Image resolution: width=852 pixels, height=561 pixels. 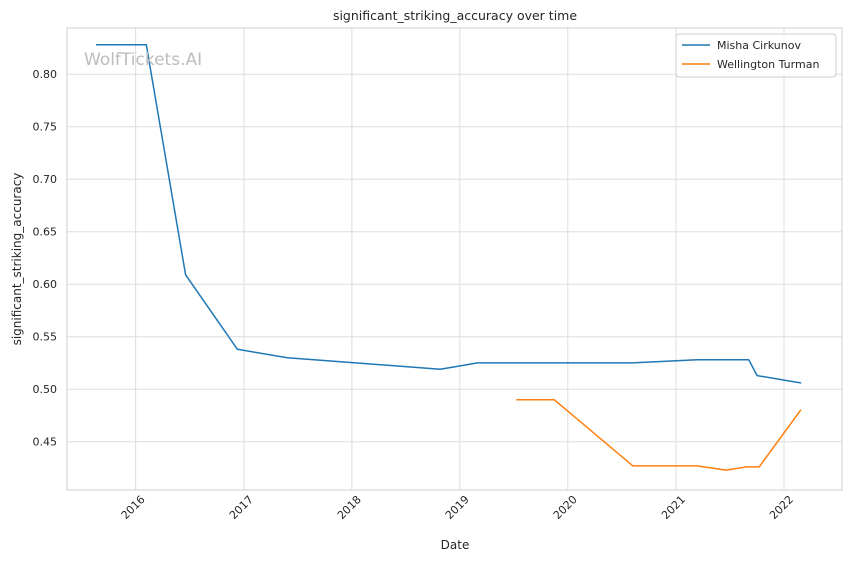 I want to click on legend-label-wellington-turman: Wellington Turman, so click(x=768, y=64).